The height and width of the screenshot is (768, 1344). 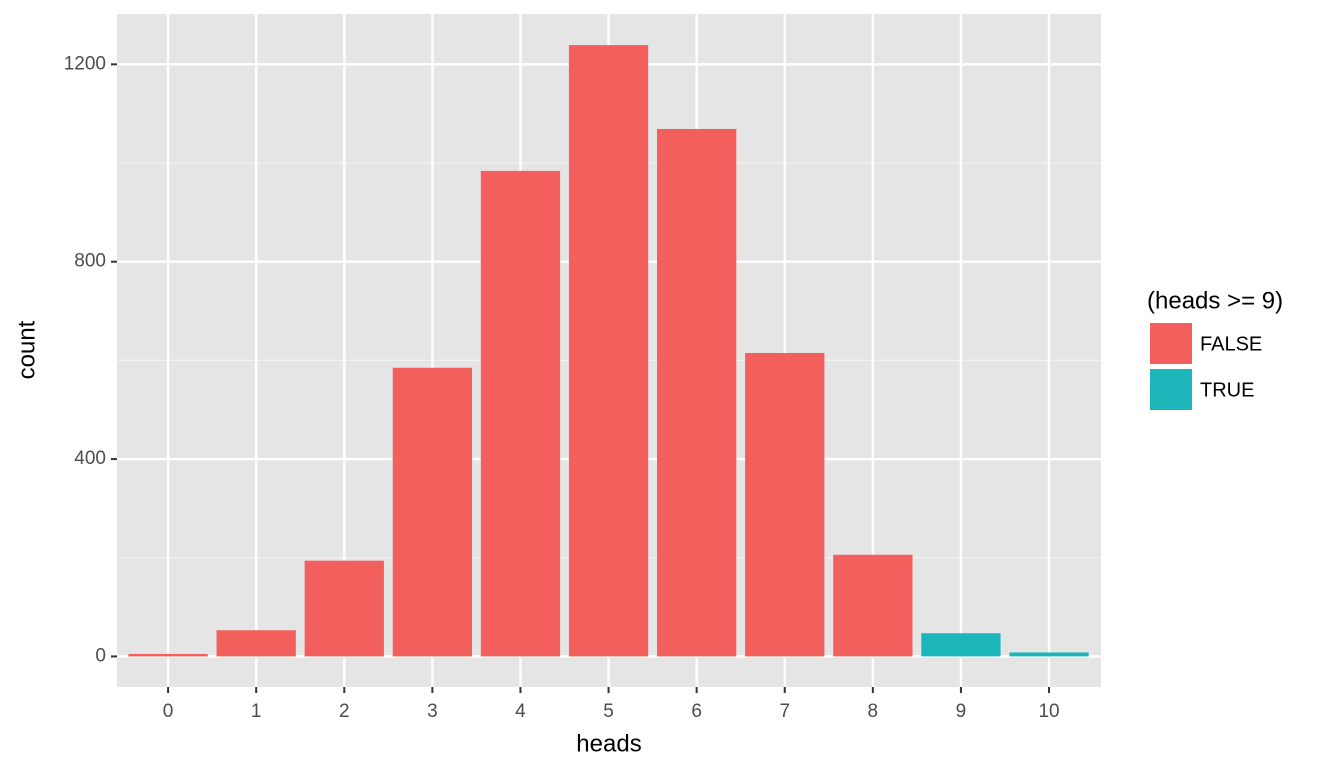 I want to click on x-tick-label: 10, so click(x=1048, y=711).